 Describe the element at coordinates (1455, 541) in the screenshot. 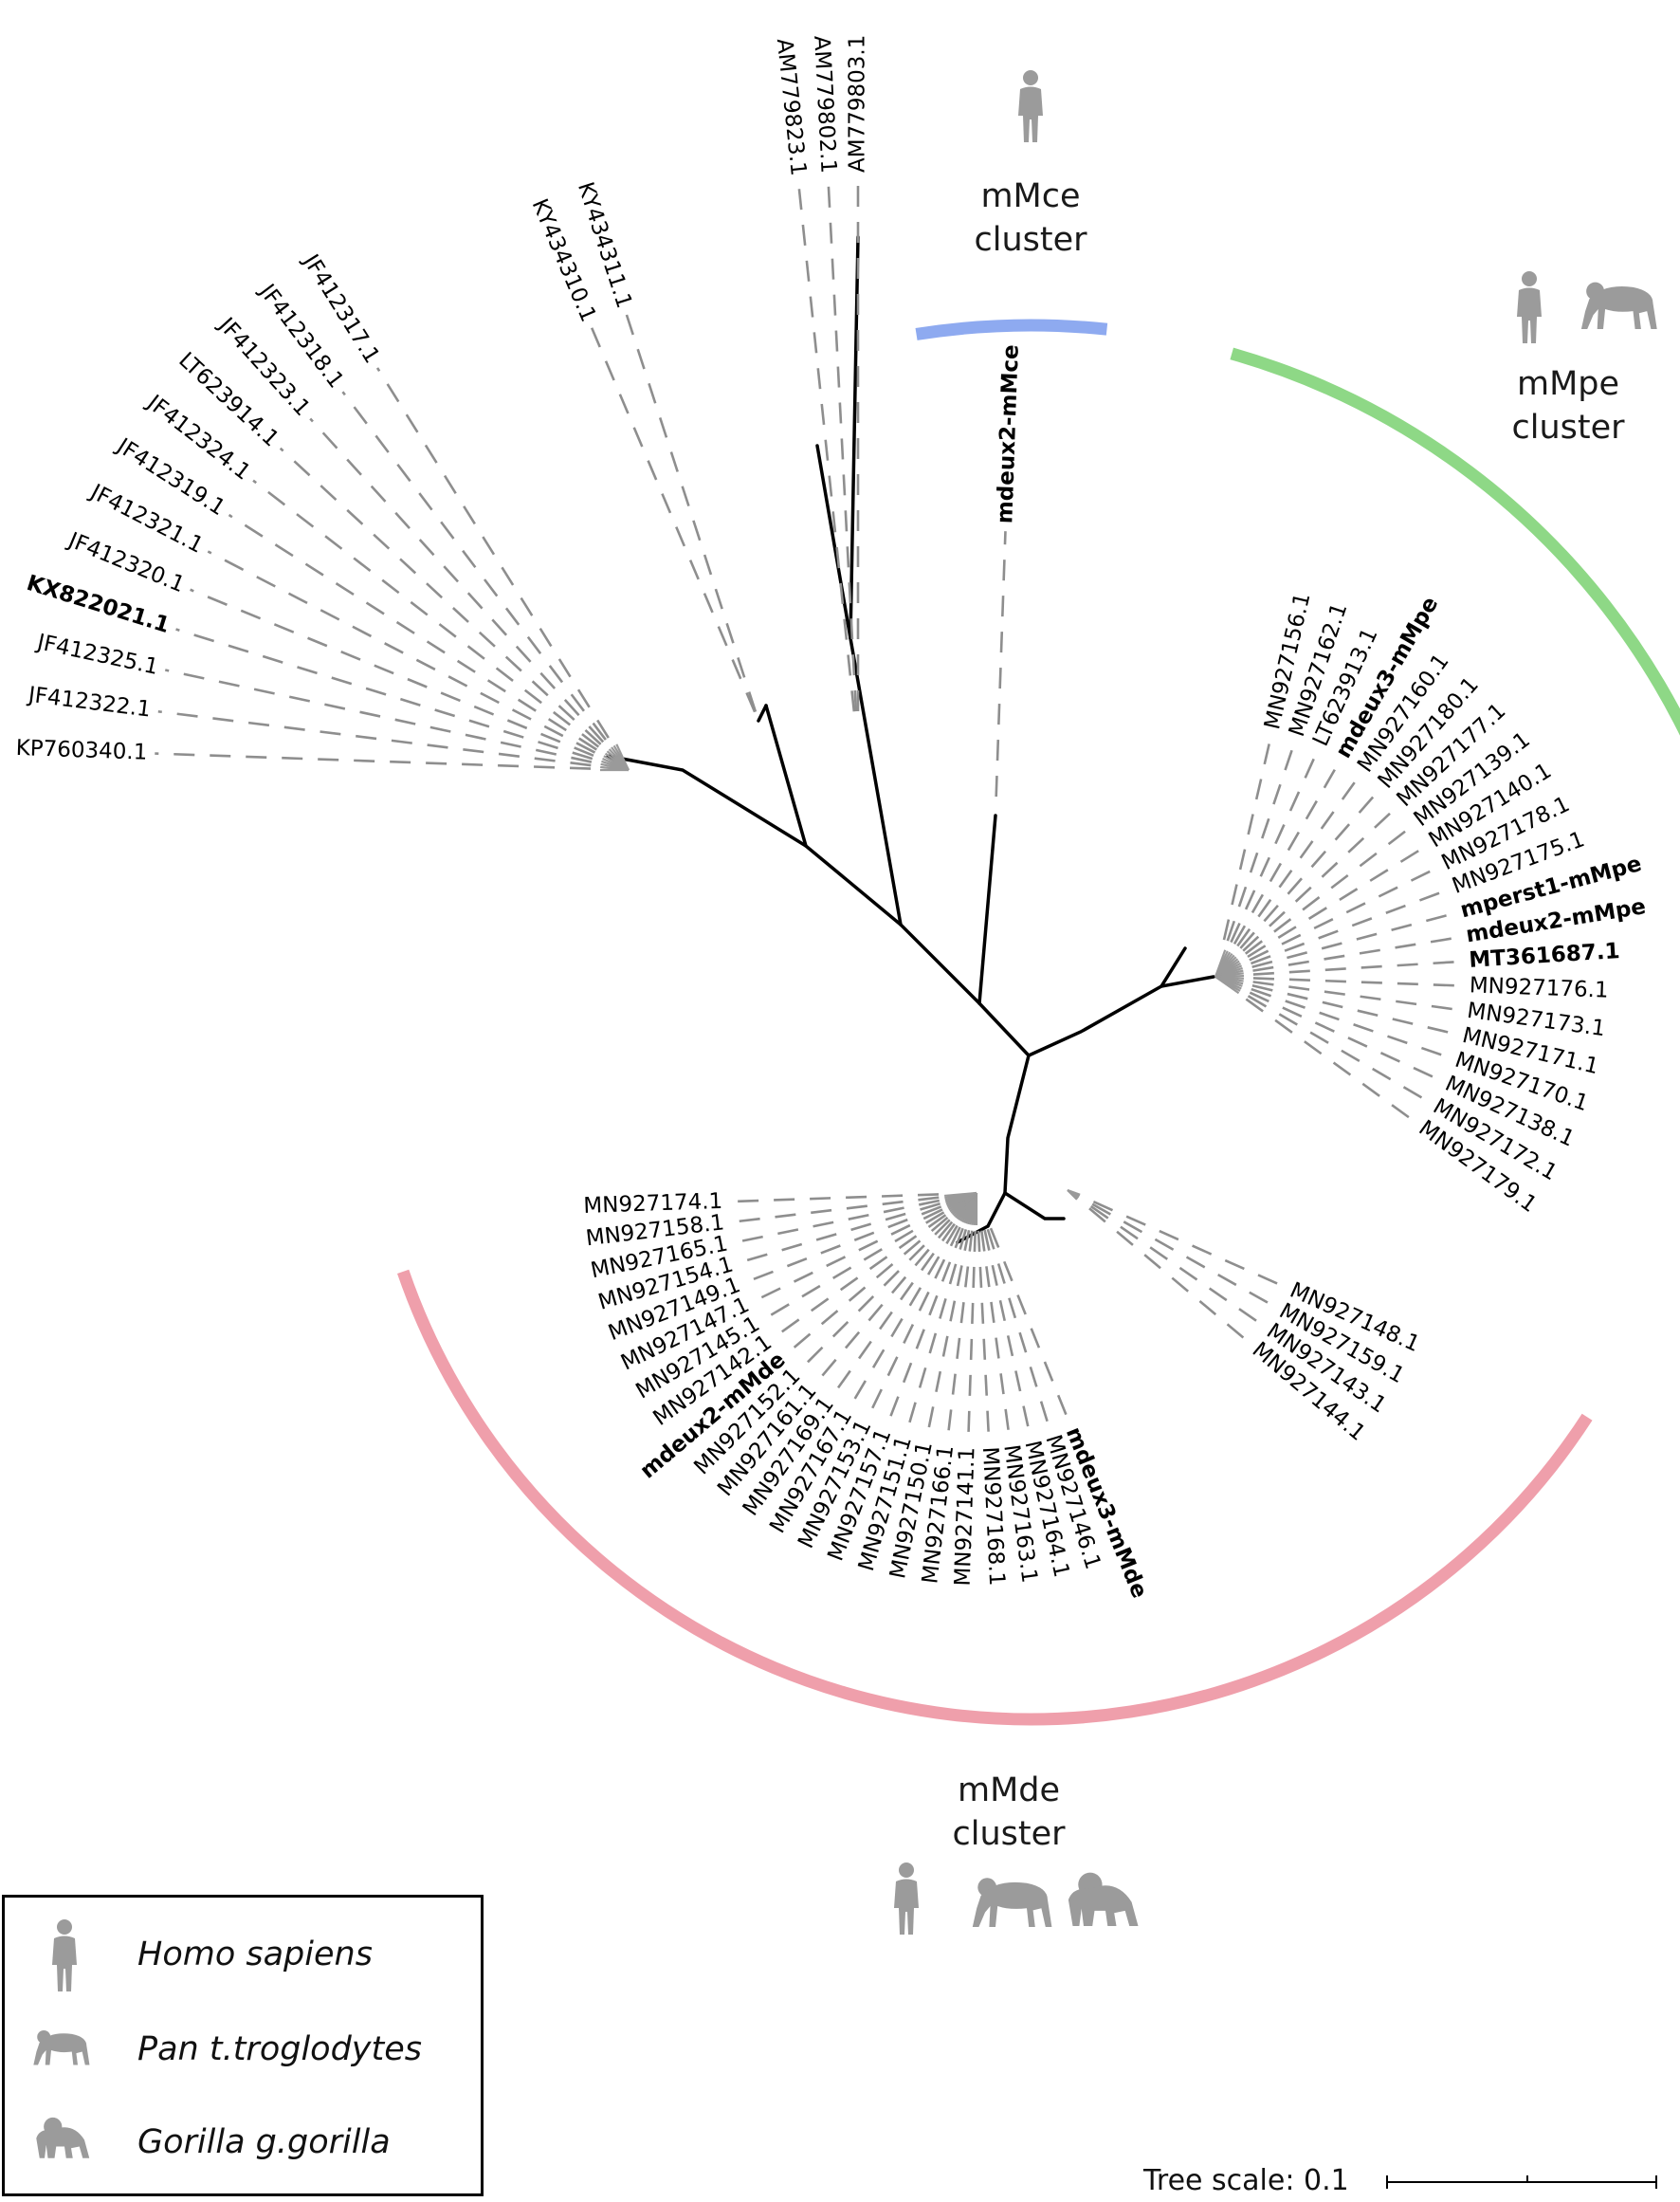

I see `mmpe-cluster-arc` at that location.